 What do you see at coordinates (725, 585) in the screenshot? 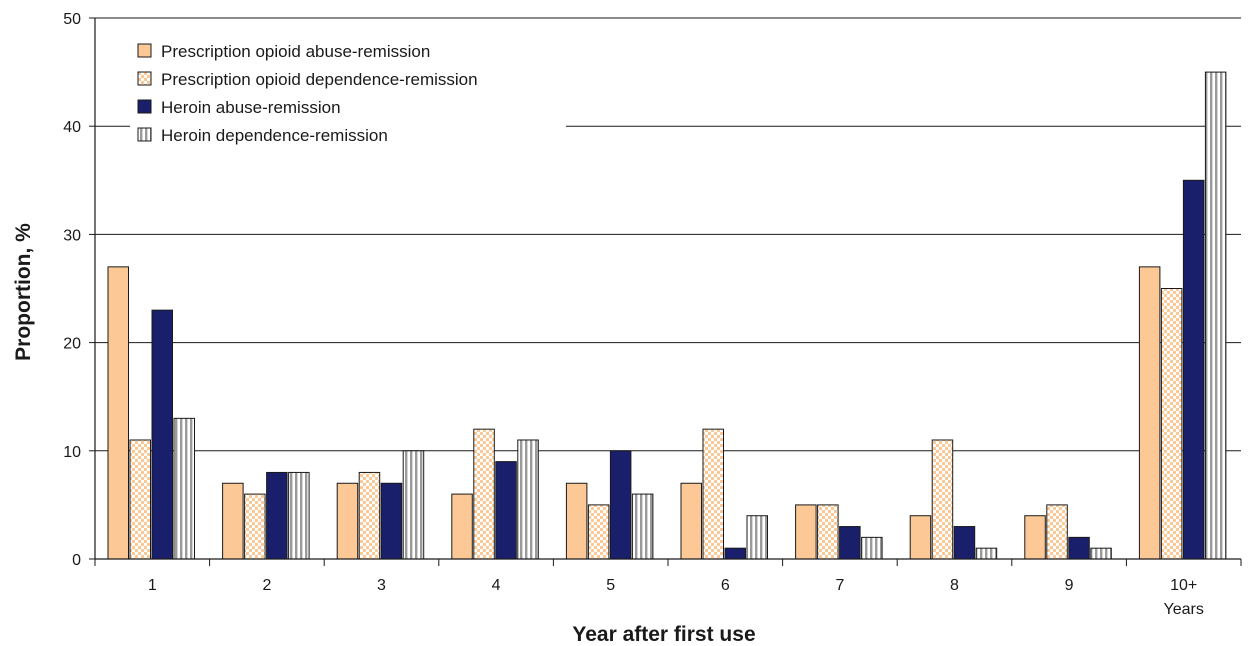
I see `x-tick-label: 6` at bounding box center [725, 585].